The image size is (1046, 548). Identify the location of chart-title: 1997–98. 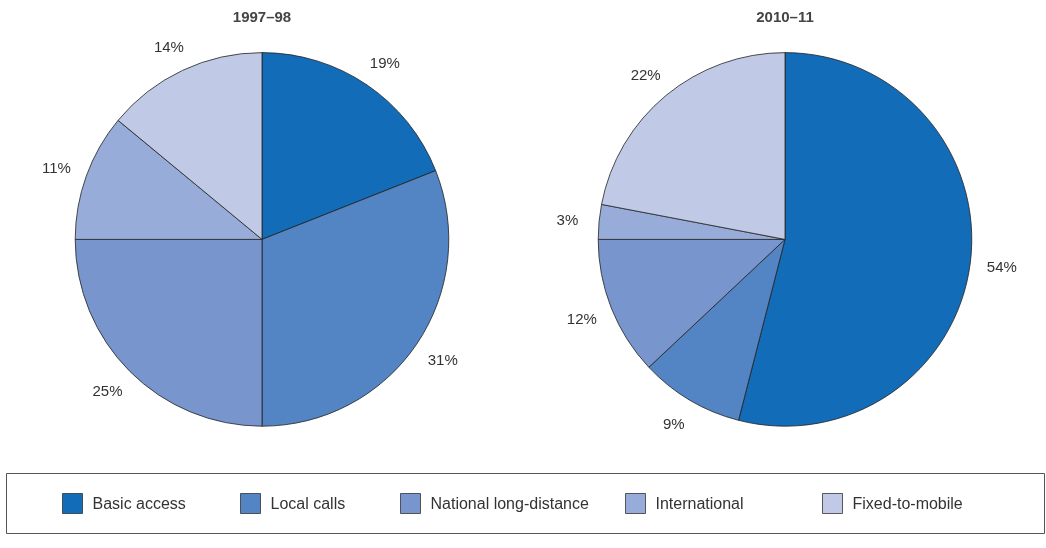
(262, 16).